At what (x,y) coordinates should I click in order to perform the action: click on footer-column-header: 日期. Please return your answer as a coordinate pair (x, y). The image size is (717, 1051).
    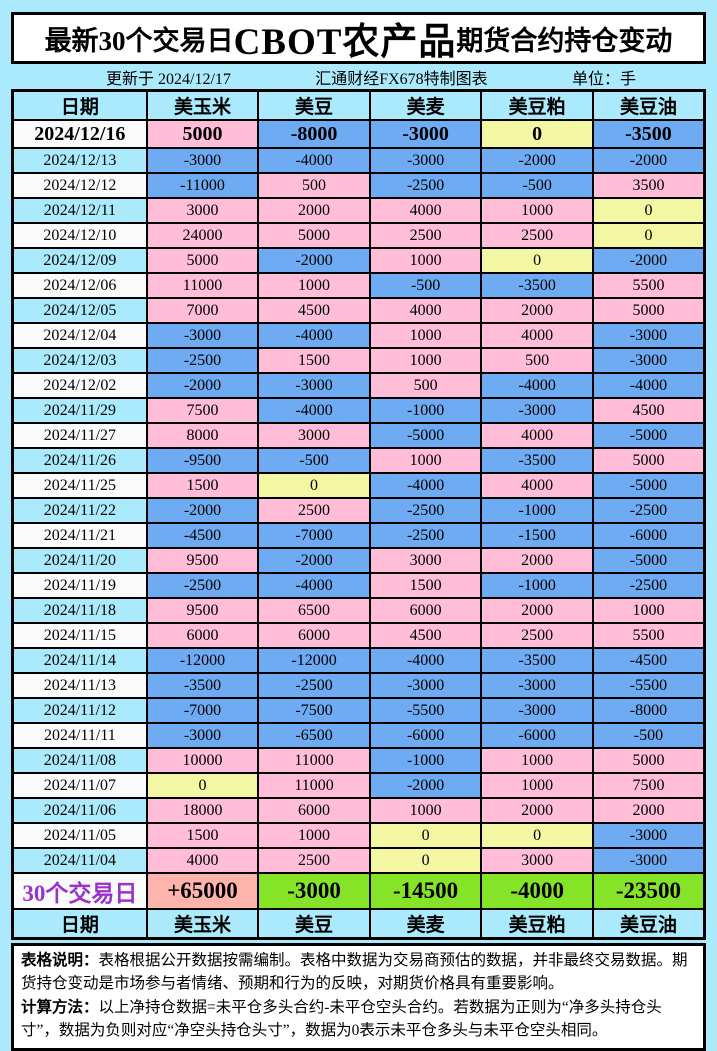
    Looking at the image, I should click on (79, 924).